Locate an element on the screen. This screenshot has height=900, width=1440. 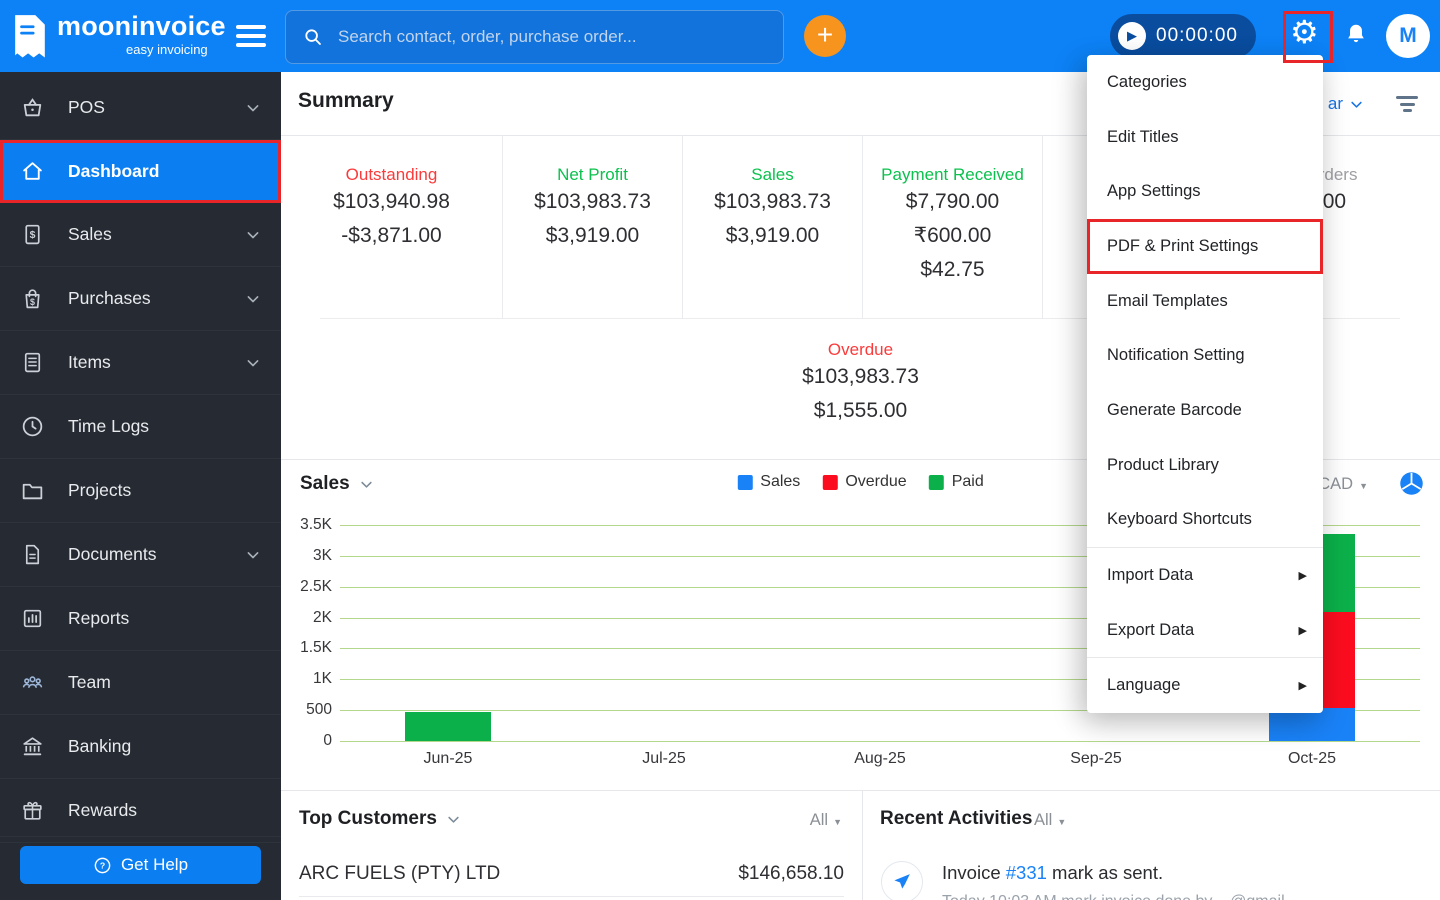
filter-icon is located at coordinates (1407, 106).